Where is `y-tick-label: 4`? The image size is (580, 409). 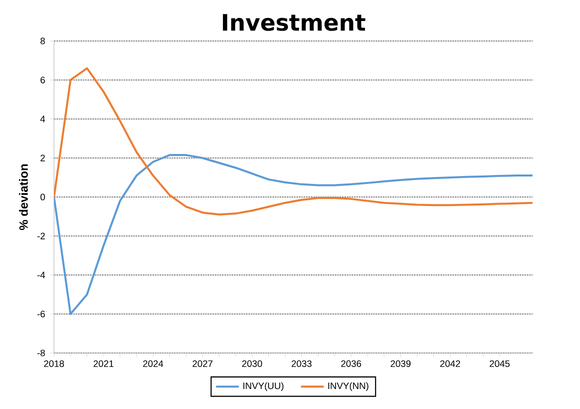 y-tick-label: 4 is located at coordinates (43, 119).